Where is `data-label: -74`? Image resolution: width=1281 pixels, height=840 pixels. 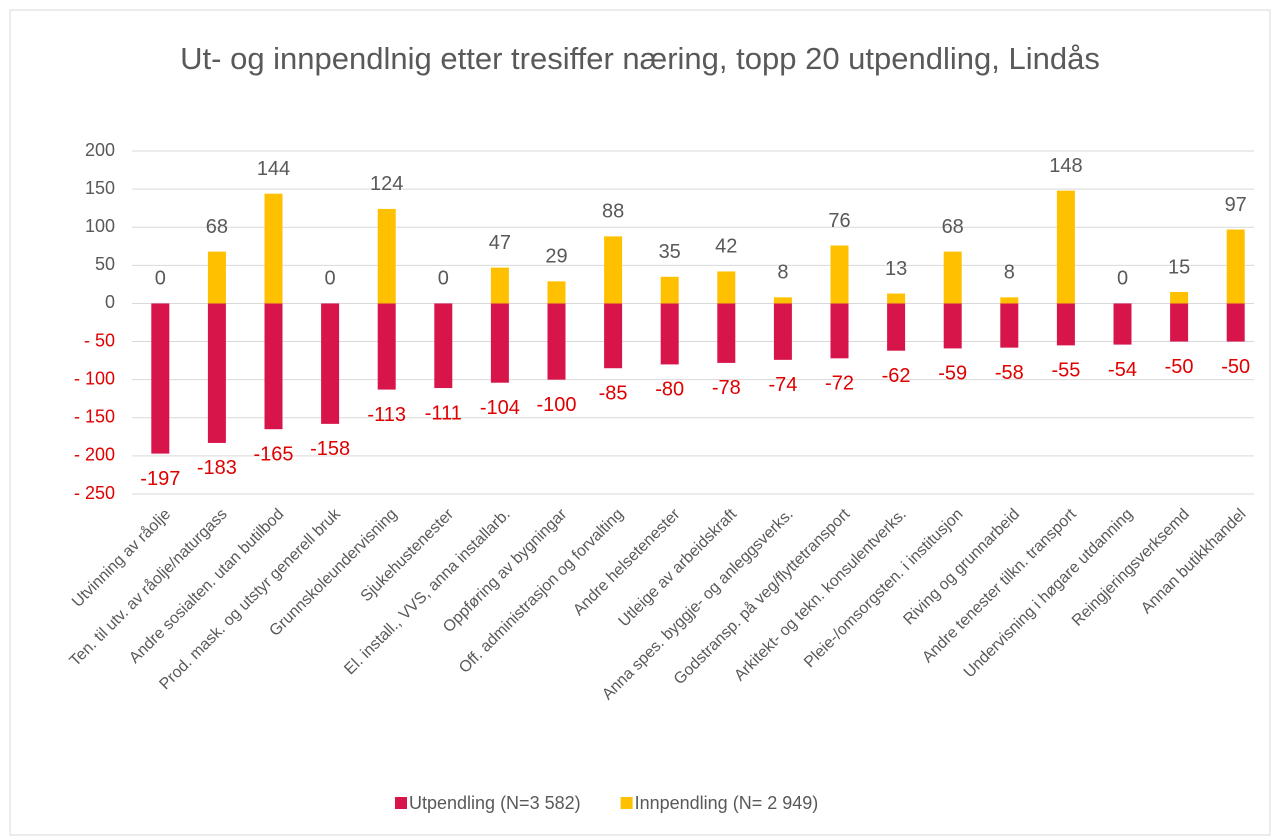
data-label: -74 is located at coordinates (782, 385).